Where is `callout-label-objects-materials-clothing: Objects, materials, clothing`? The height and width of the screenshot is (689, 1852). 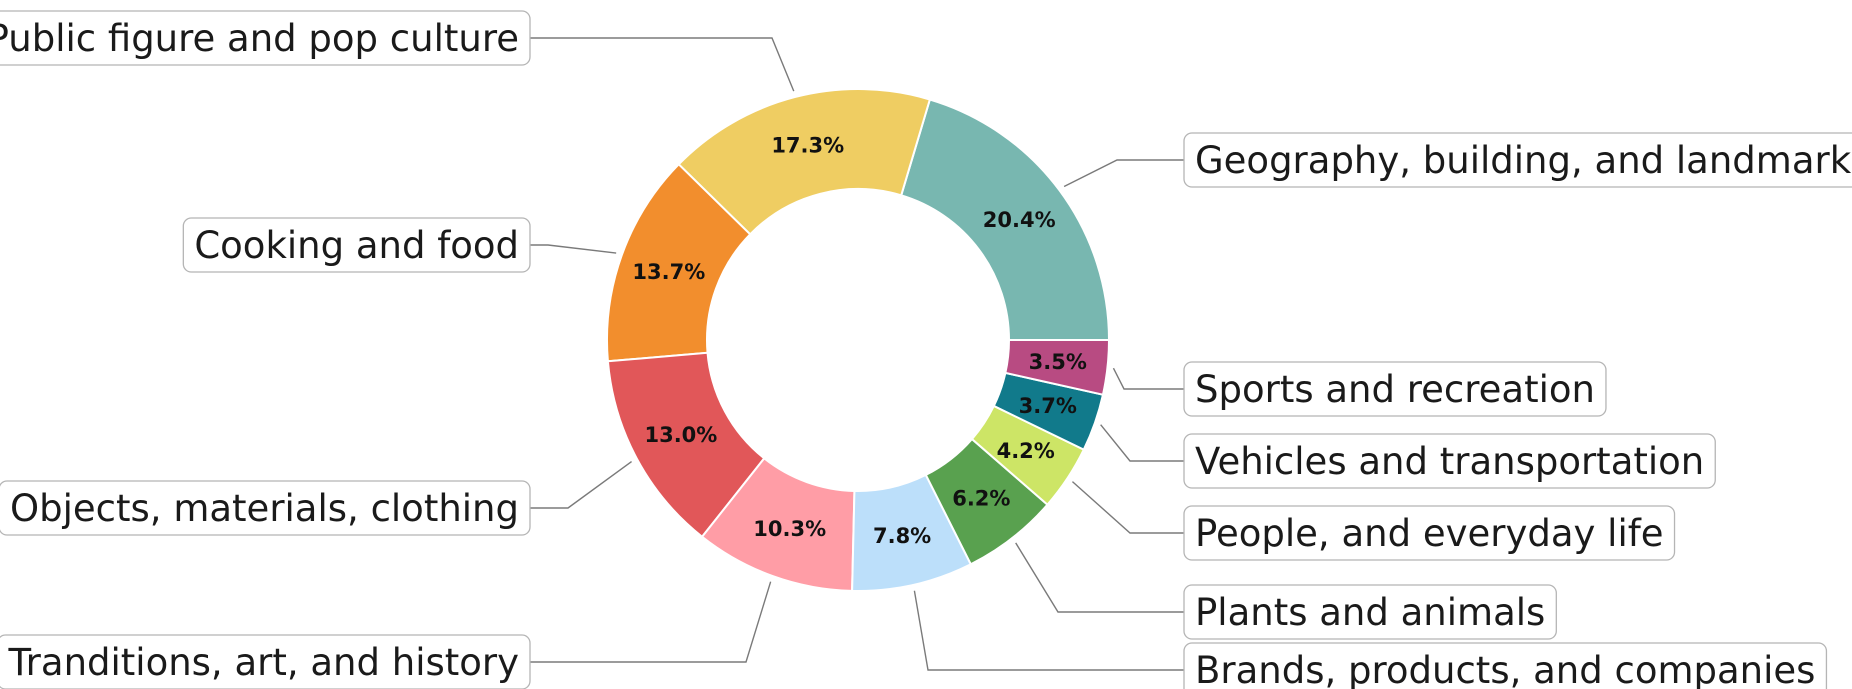
callout-label-objects-materials-clothing: Objects, materials, clothing is located at coordinates (264, 508).